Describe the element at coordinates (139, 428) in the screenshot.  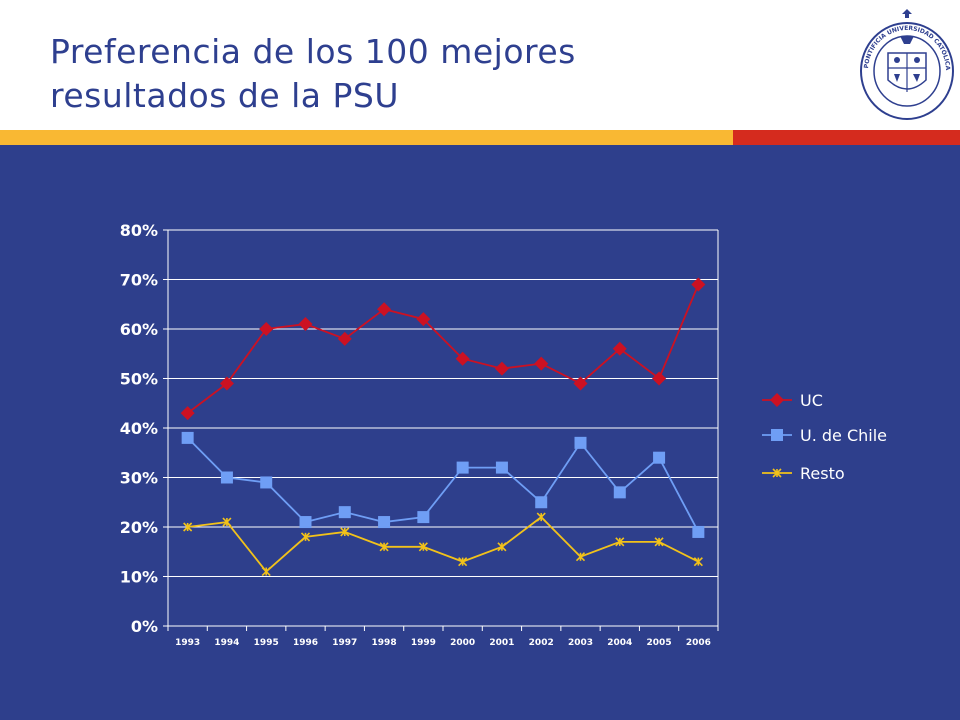
I see `y-tick-label: 40%` at that location.